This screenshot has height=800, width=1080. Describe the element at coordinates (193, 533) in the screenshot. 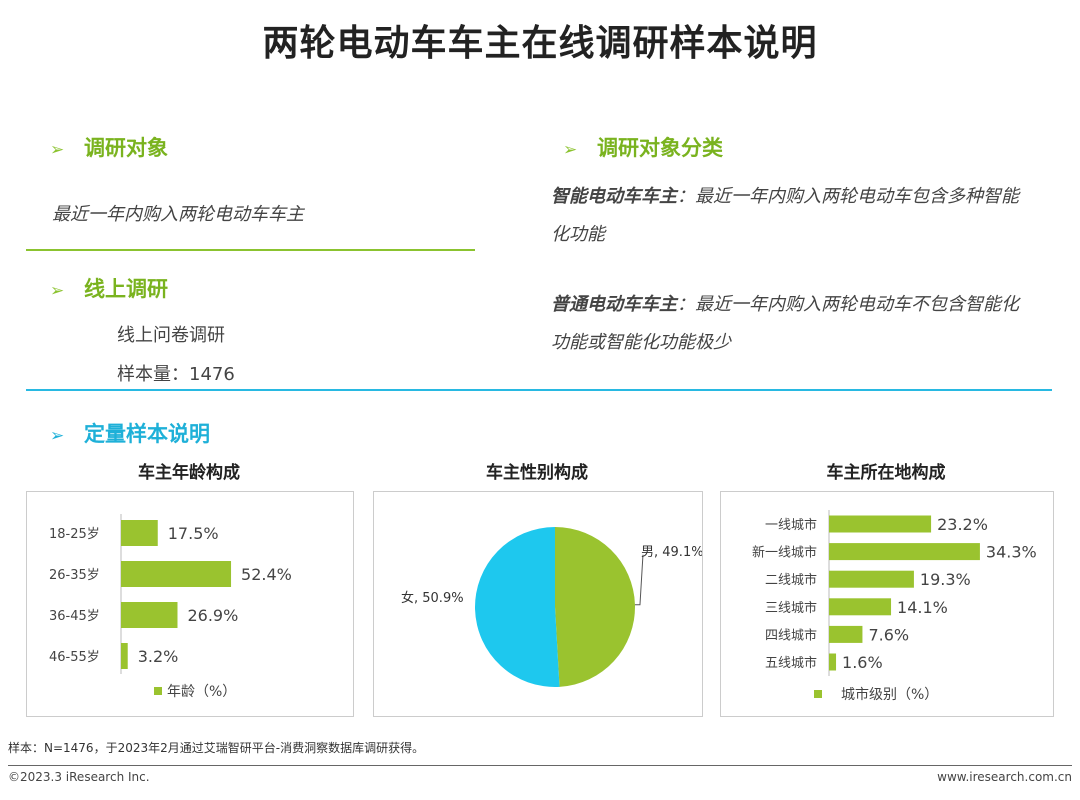

I see `age-value-label: 17.5%` at that location.